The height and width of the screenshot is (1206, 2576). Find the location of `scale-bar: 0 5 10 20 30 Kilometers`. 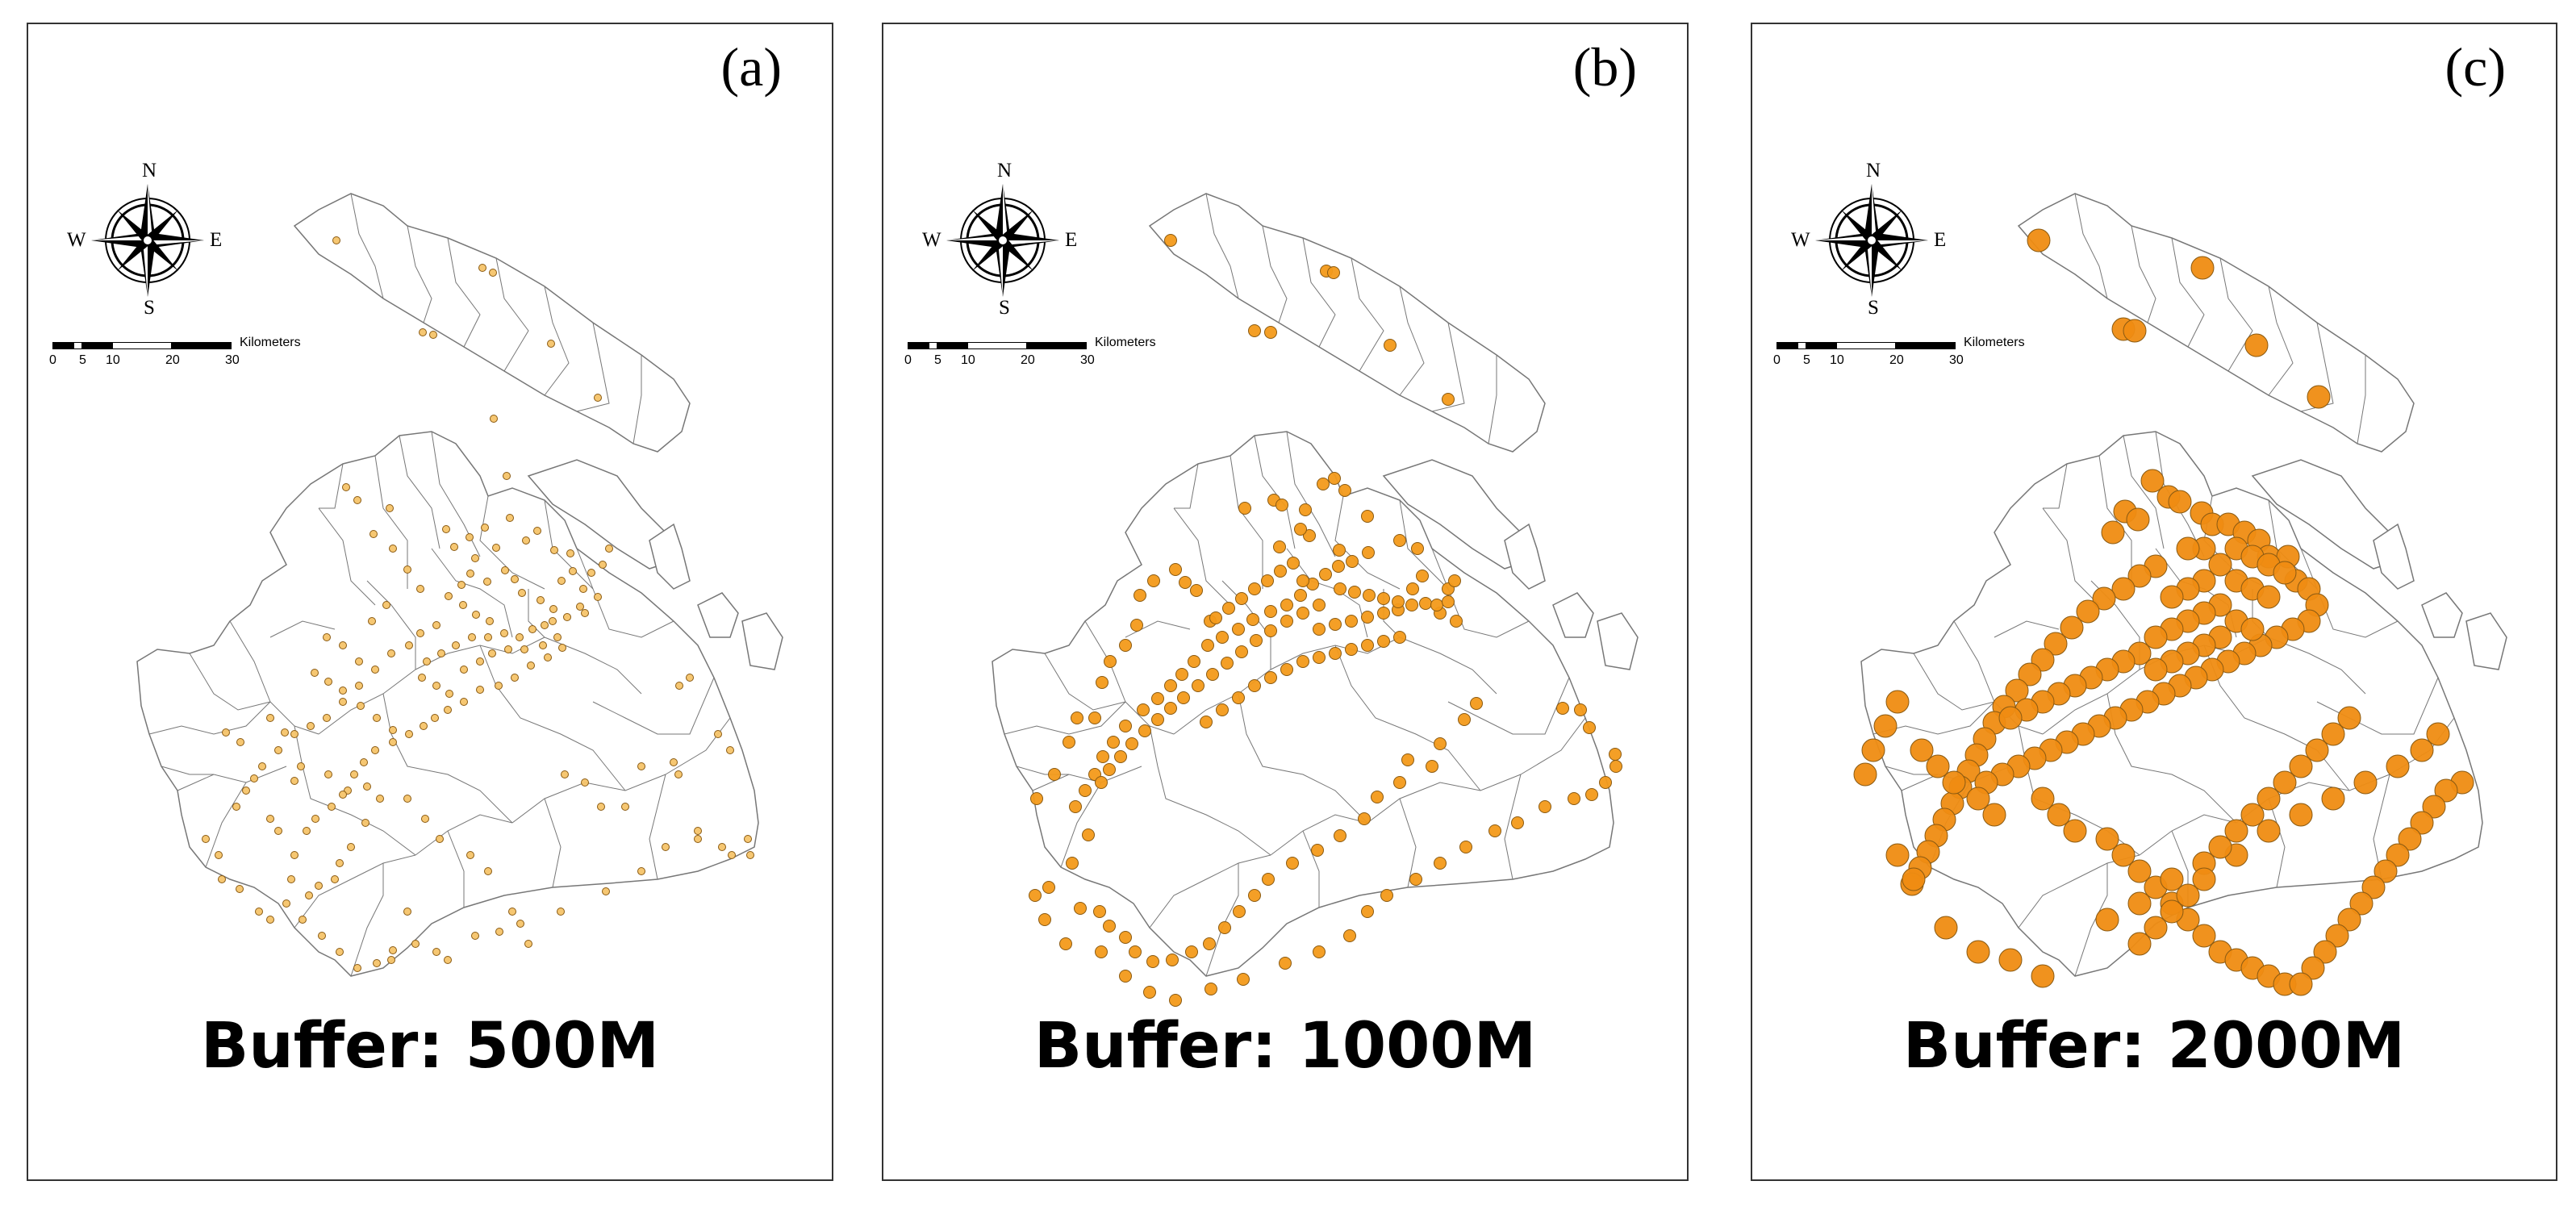

scale-bar: 0 5 10 20 30 Kilometers is located at coordinates (1920, 359).